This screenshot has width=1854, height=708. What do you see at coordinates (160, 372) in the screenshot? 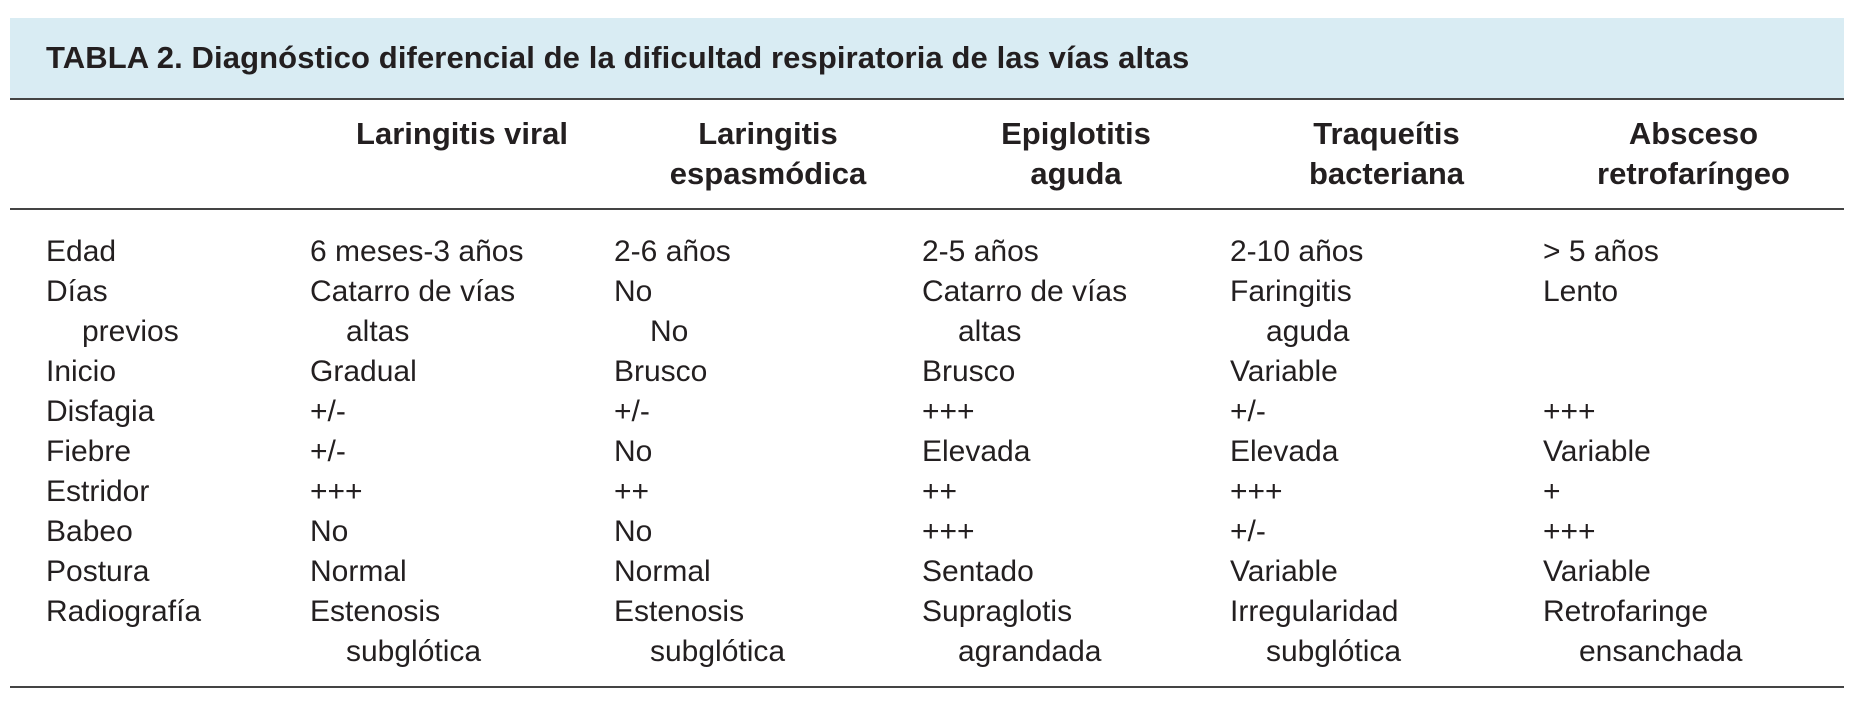
I see `row-label-cell: Inicio` at bounding box center [160, 372].